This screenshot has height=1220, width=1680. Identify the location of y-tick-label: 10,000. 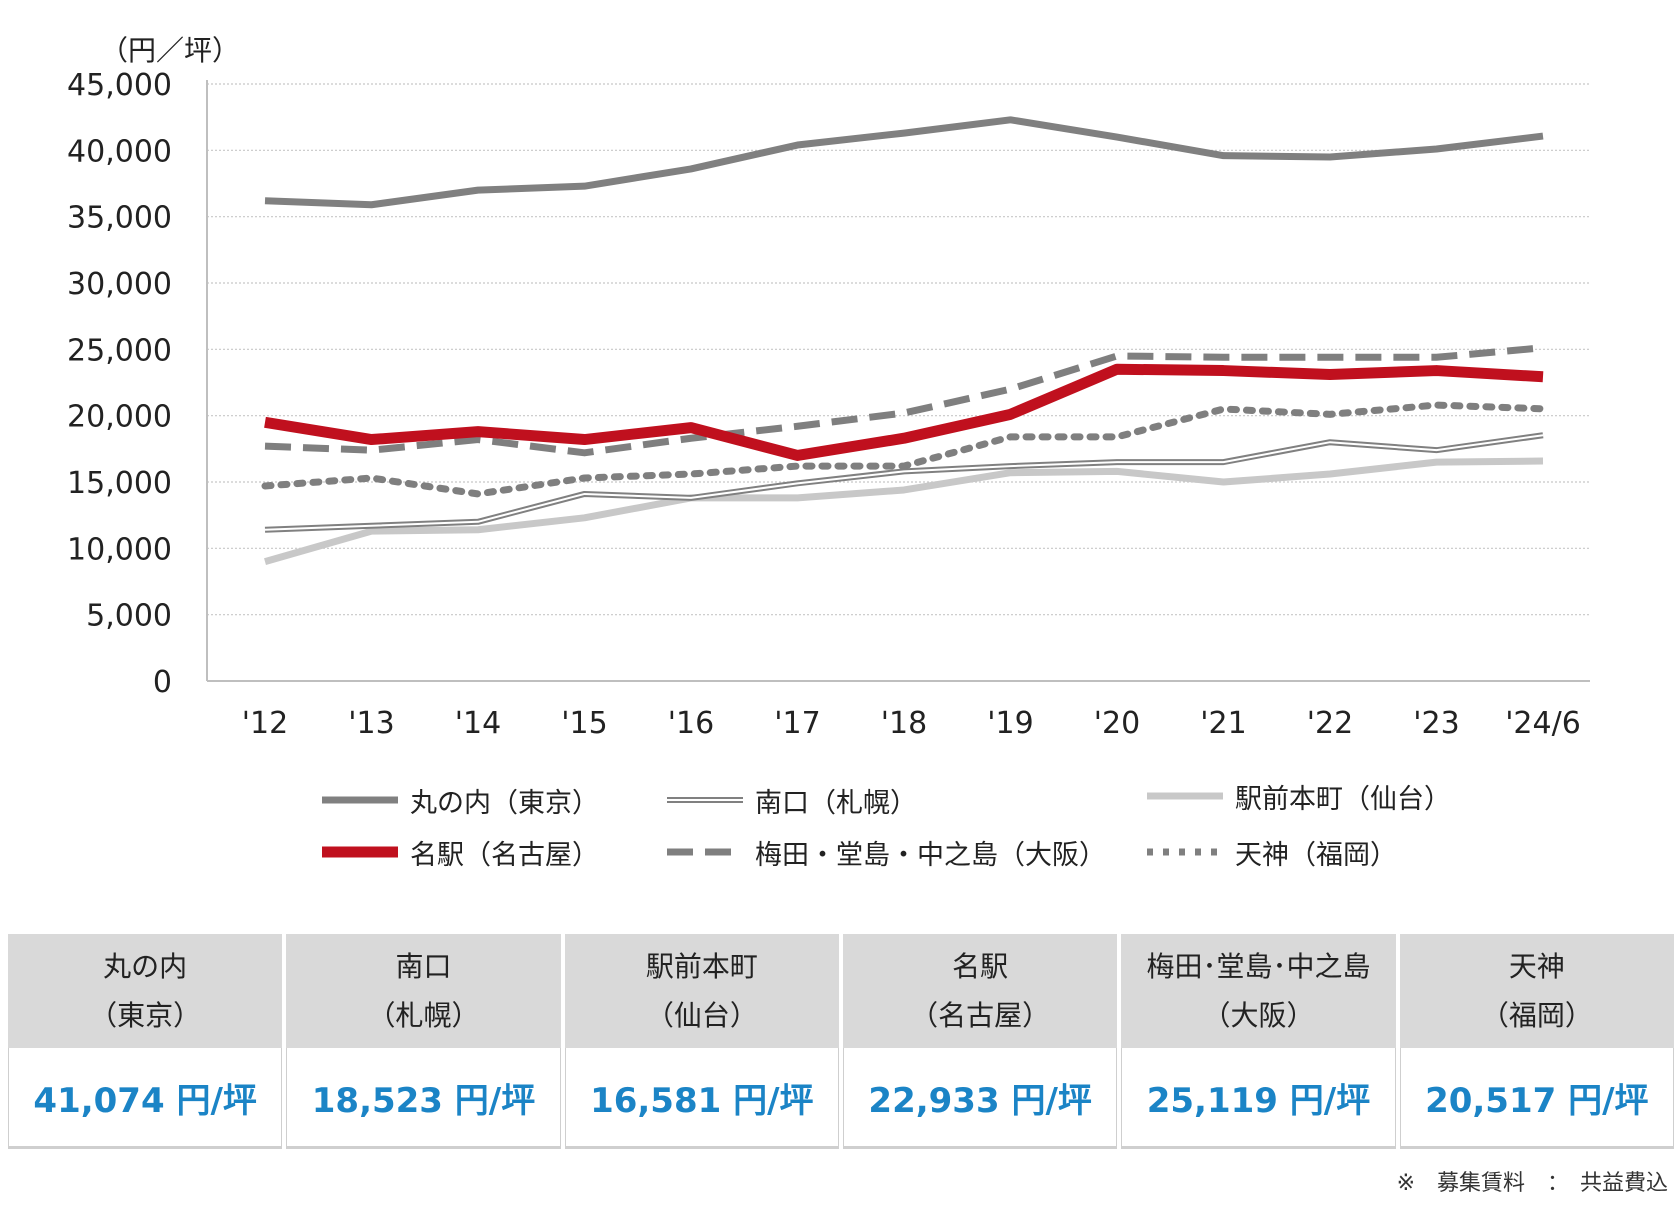
(119, 549).